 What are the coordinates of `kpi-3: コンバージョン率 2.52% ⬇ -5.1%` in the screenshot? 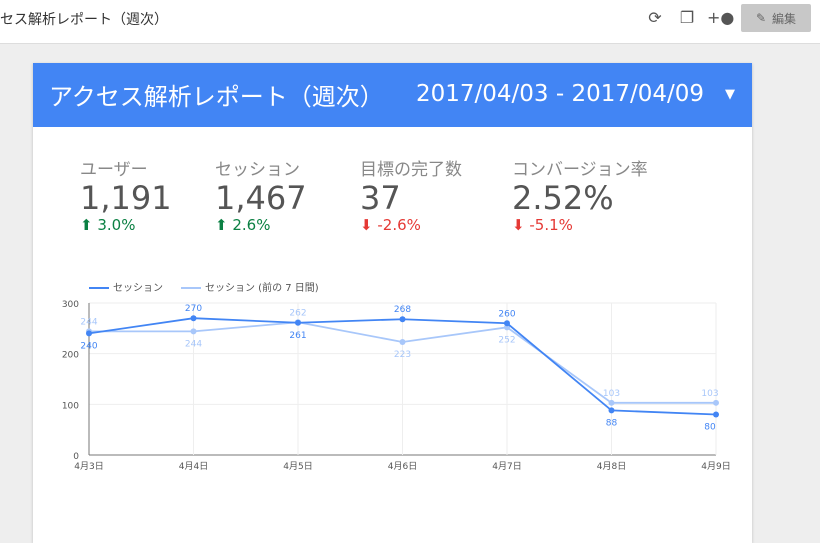 It's located at (580, 197).